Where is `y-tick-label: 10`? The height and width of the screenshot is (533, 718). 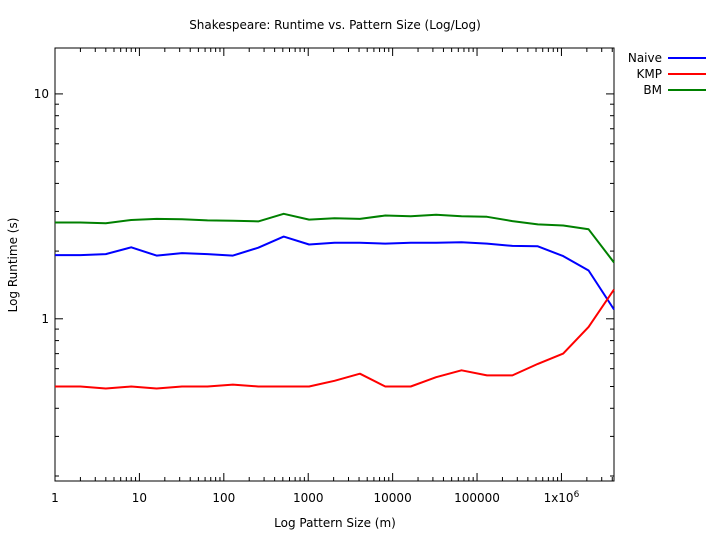
y-tick-label: 10 is located at coordinates (41, 94).